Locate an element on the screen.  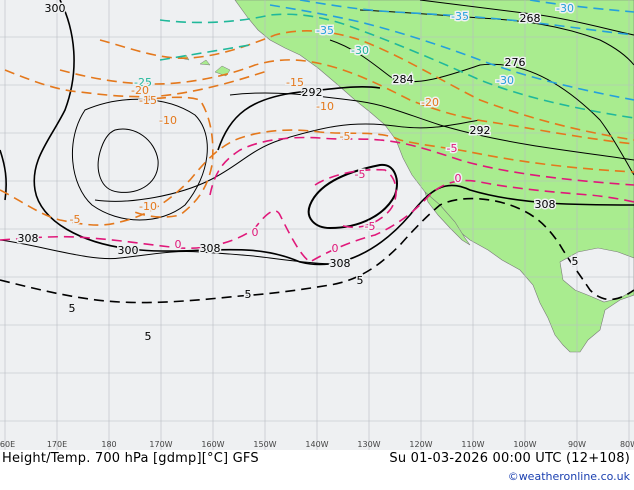
baja-peninsula is located at coordinates (447, 218).